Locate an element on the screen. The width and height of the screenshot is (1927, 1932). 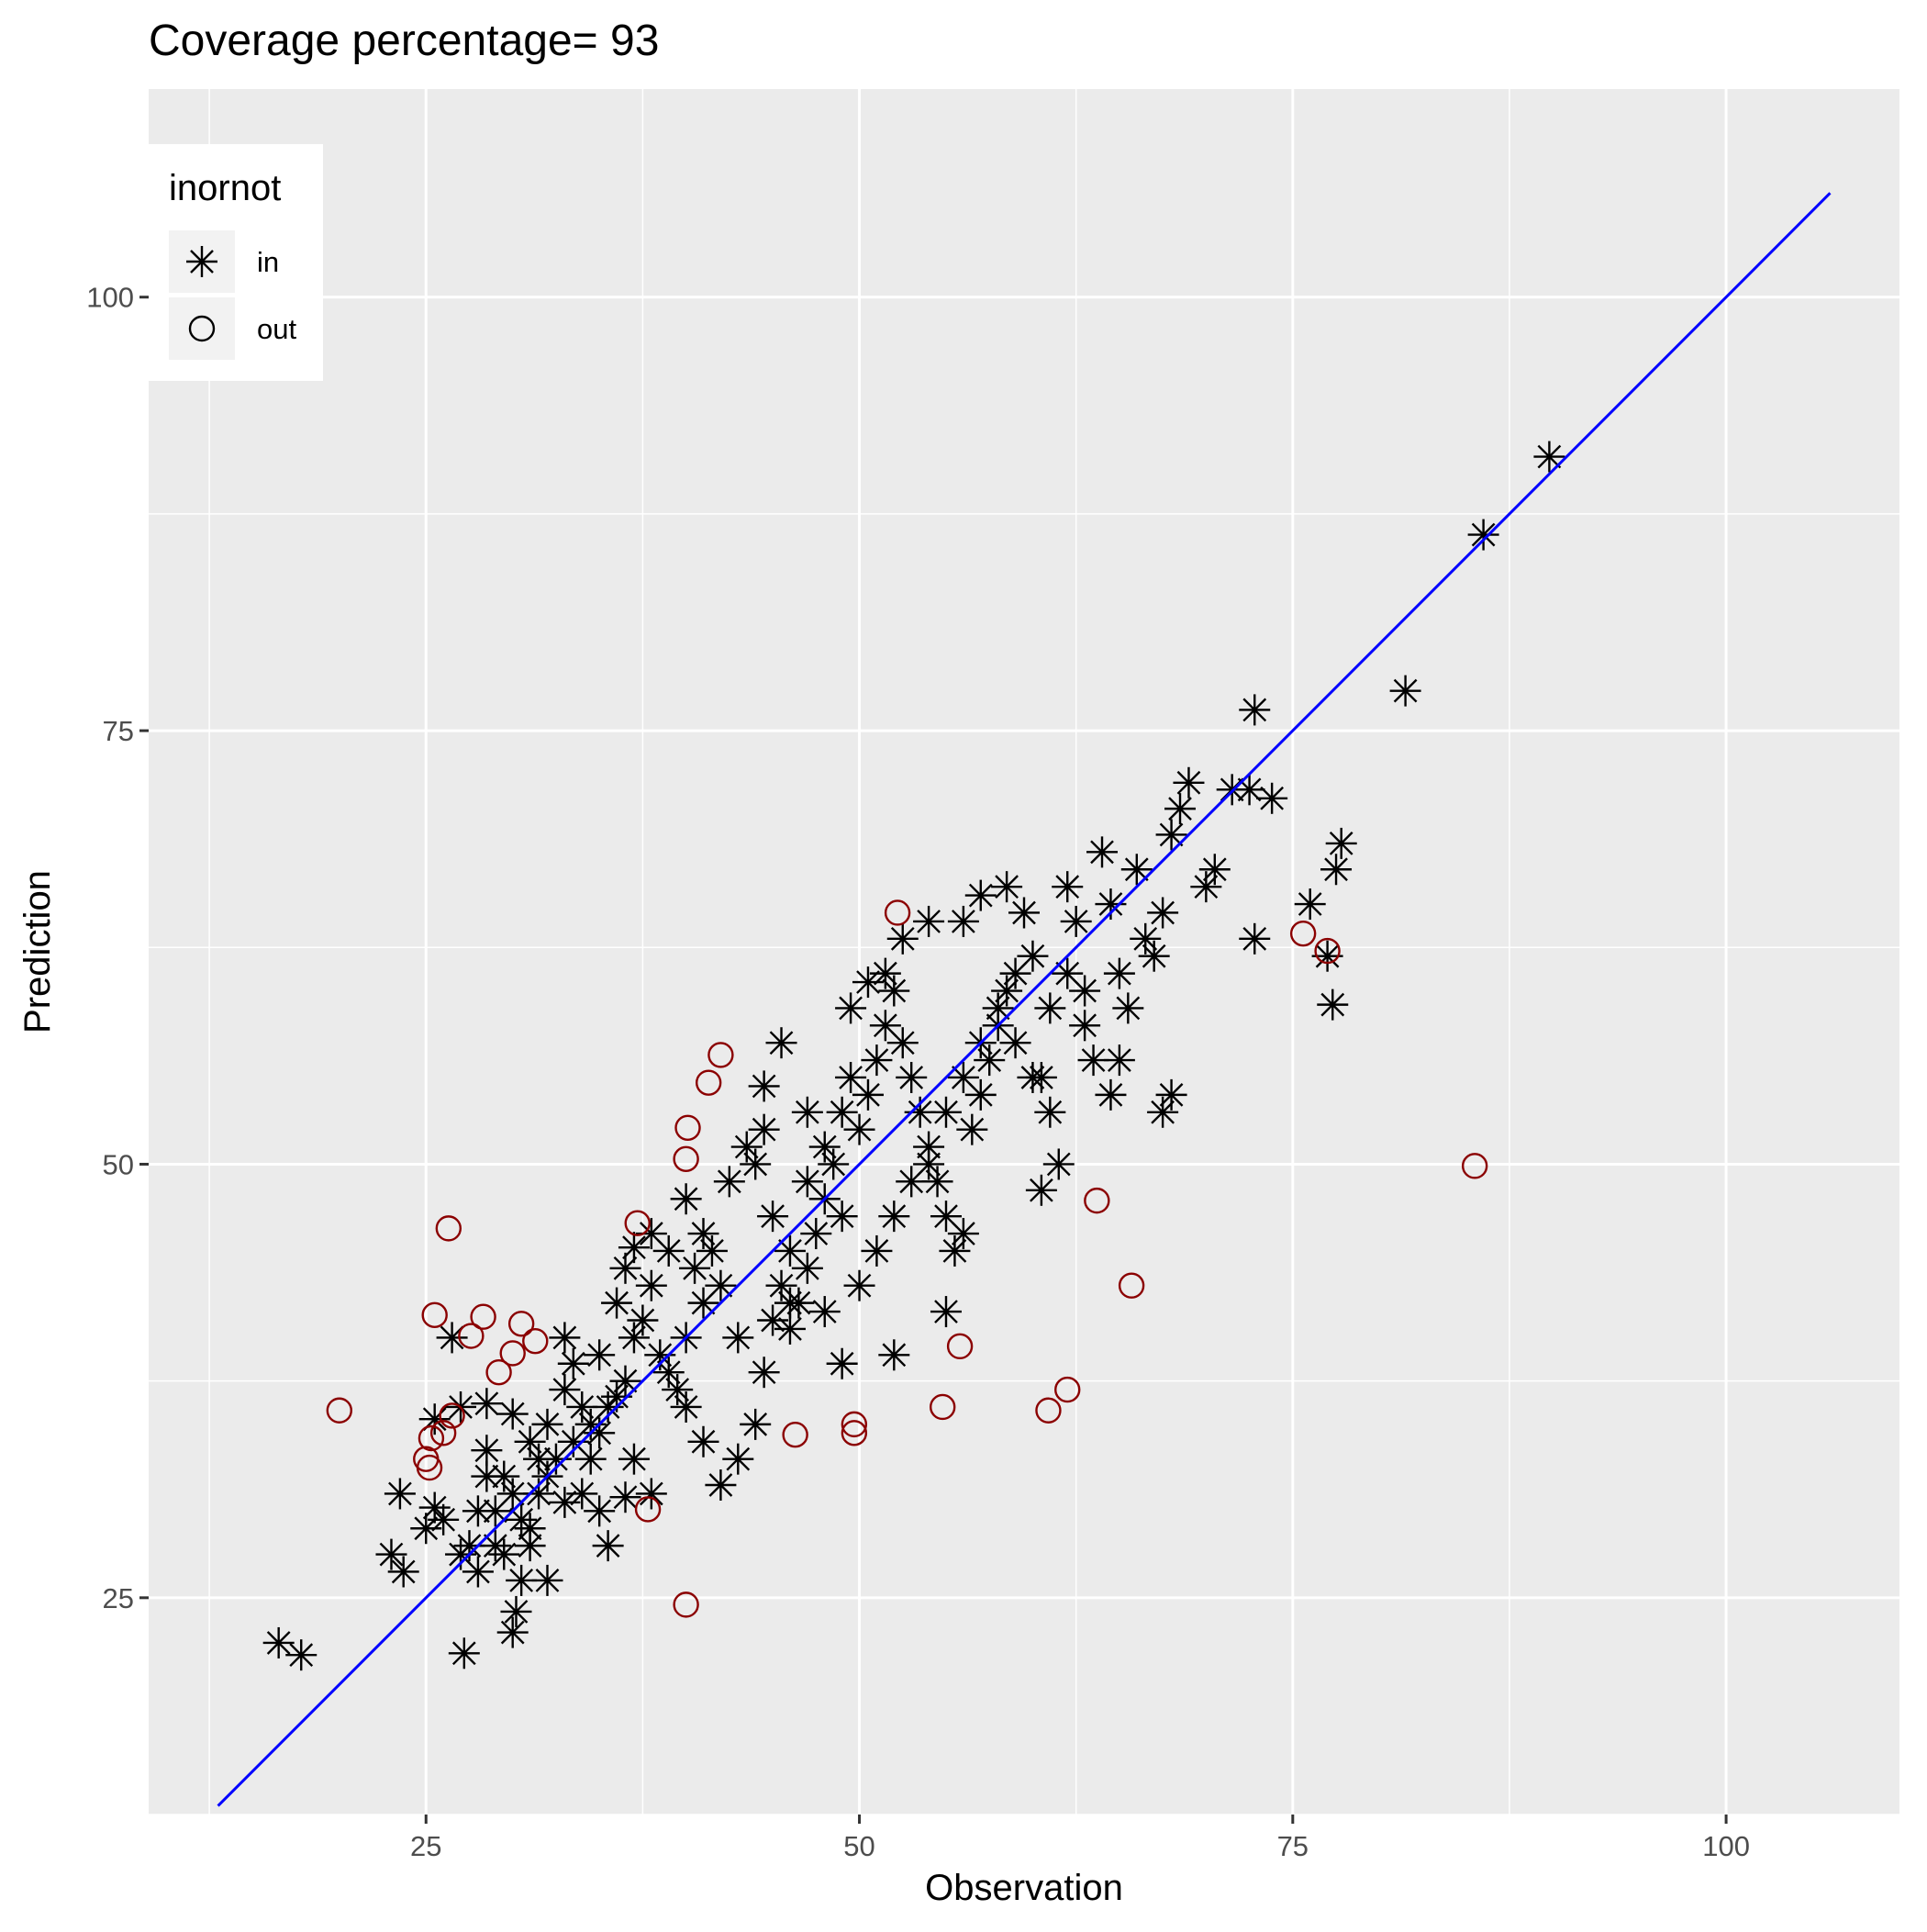
y-tick-label: 25 is located at coordinates (118, 1598).